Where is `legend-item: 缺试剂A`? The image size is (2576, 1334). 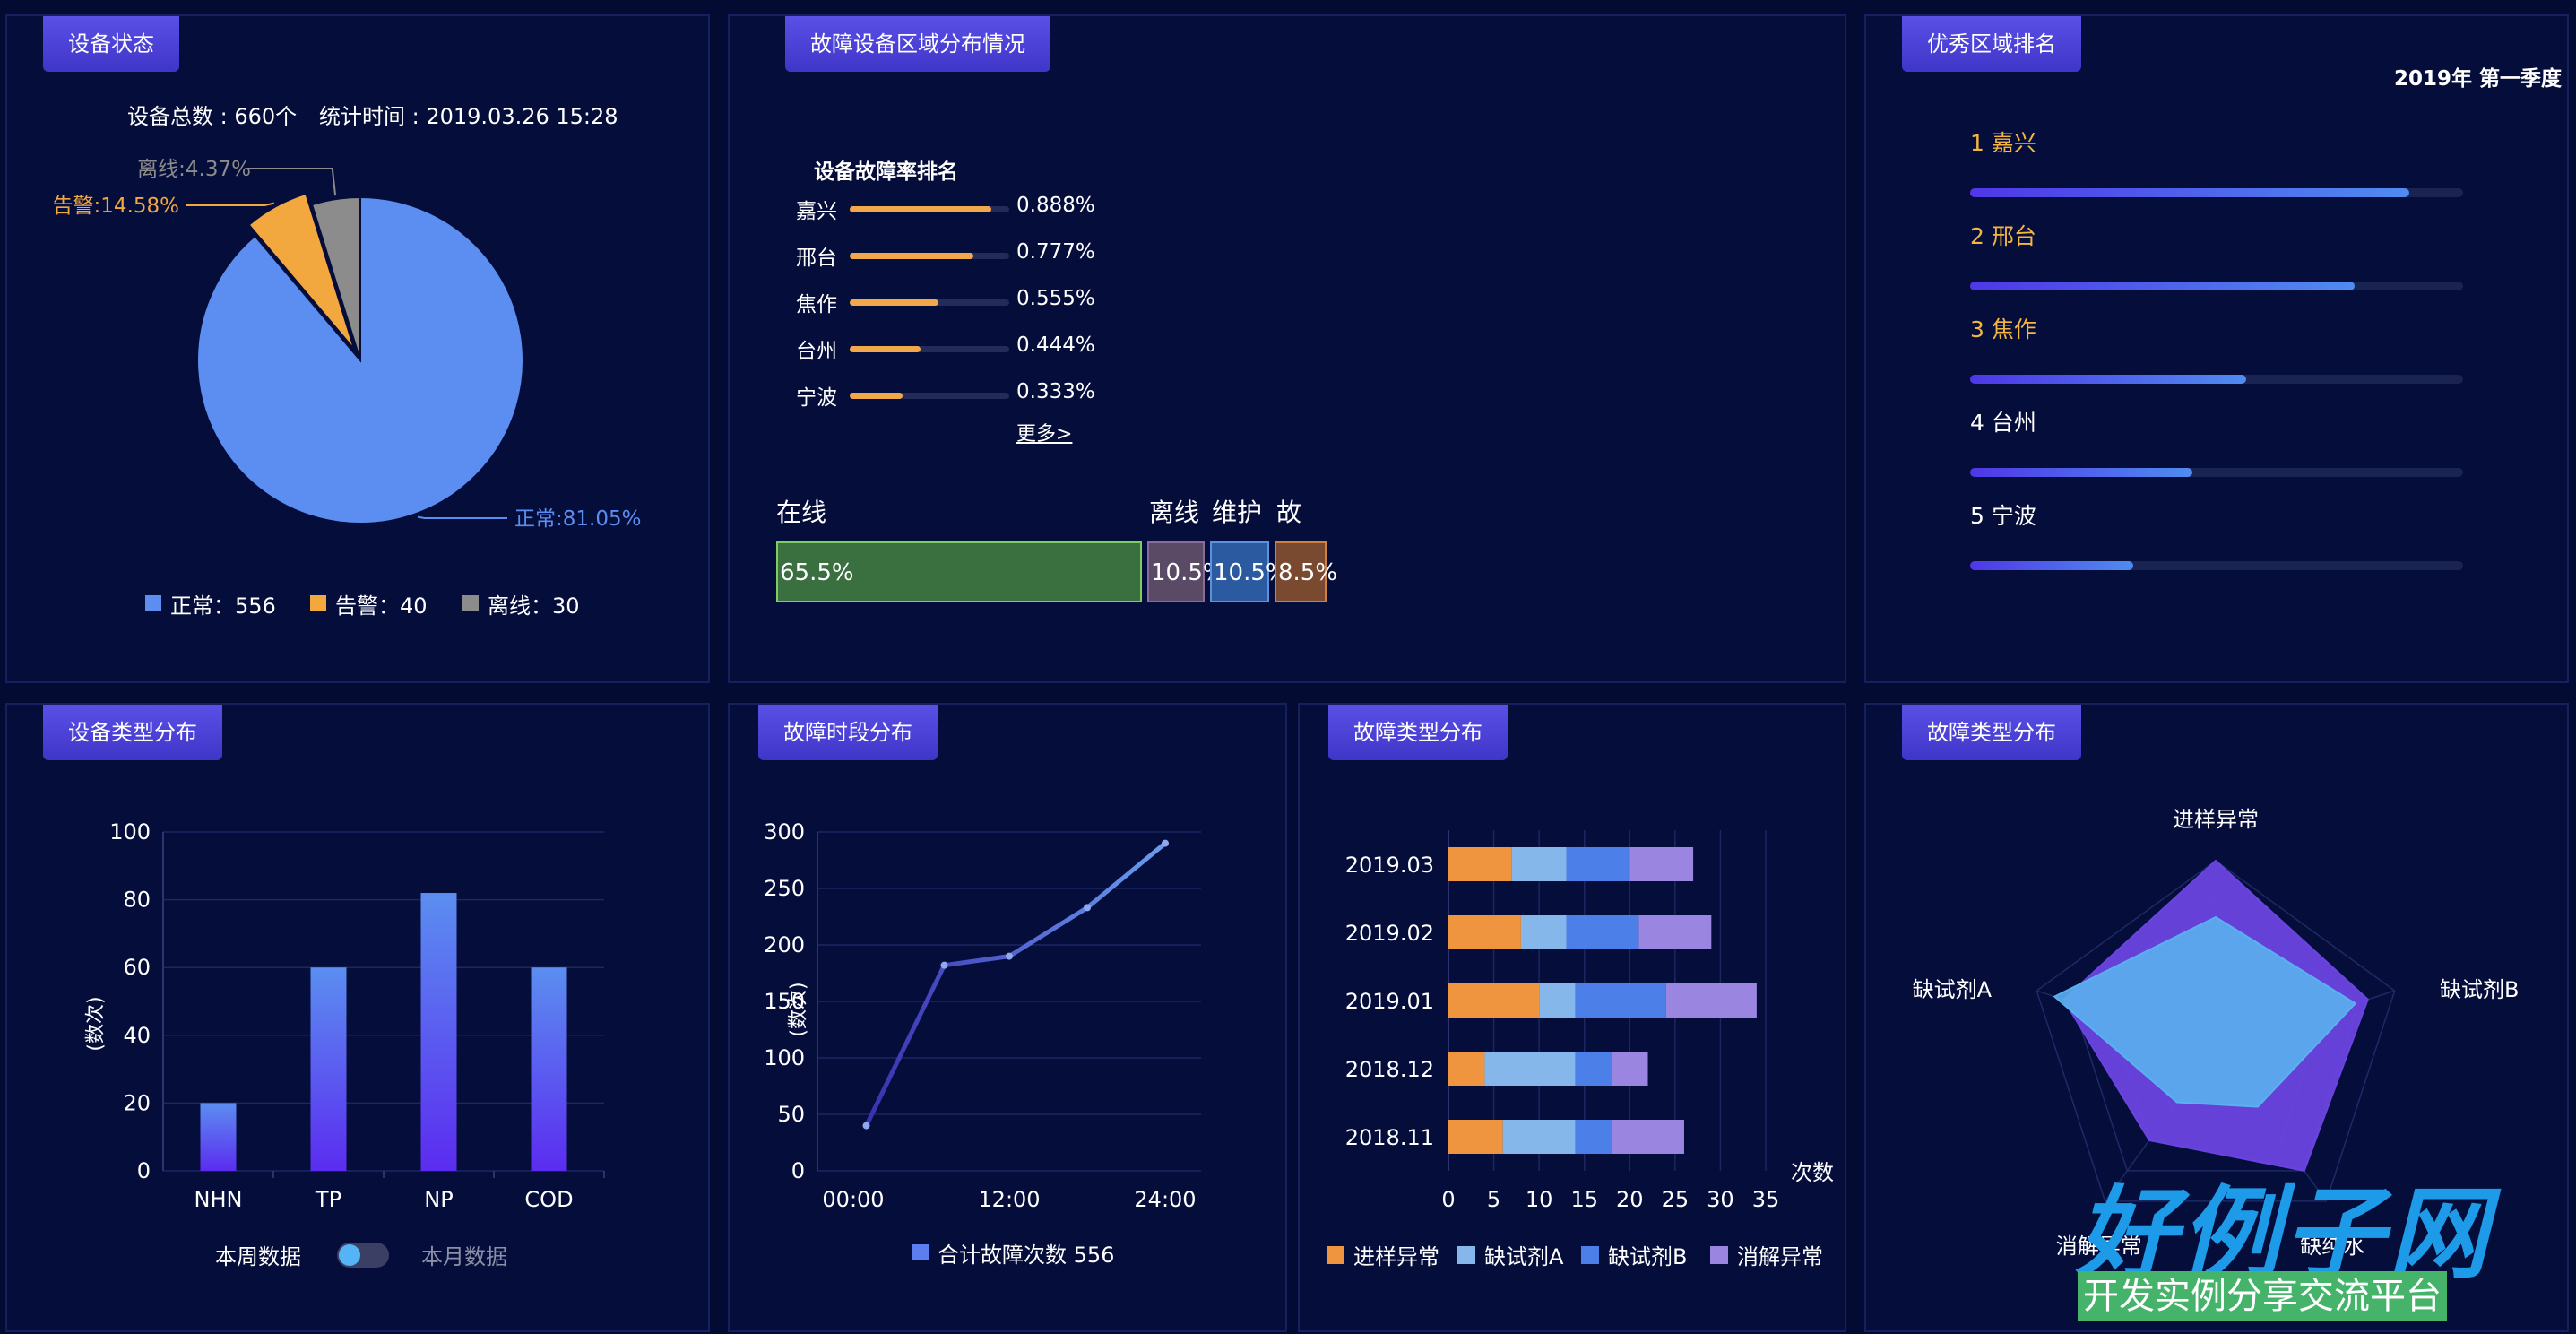
legend-item: 缺试剂A is located at coordinates (1524, 1256).